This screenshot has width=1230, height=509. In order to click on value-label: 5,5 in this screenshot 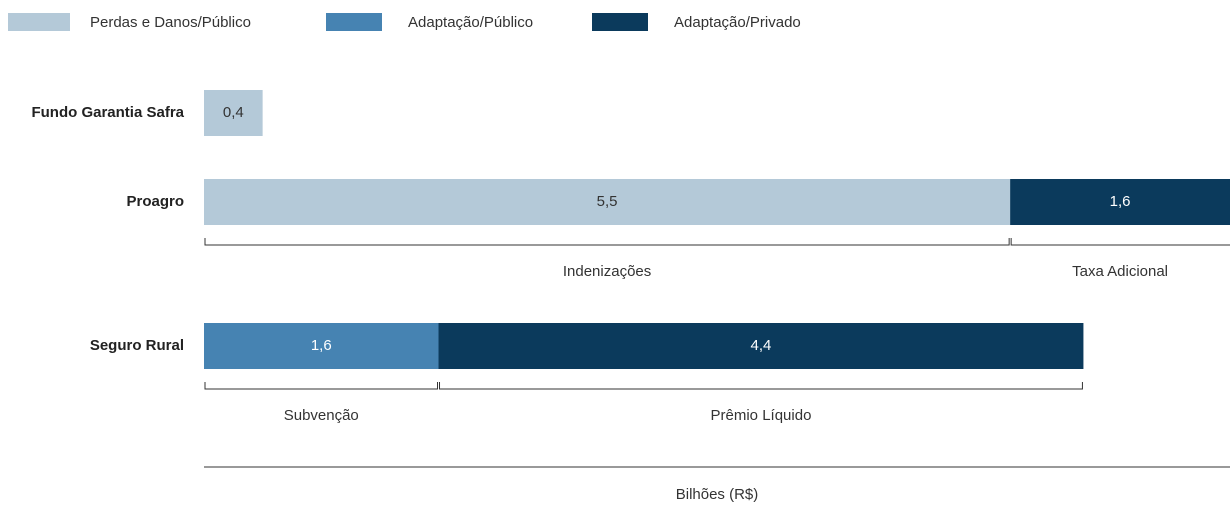, I will do `click(607, 201)`.